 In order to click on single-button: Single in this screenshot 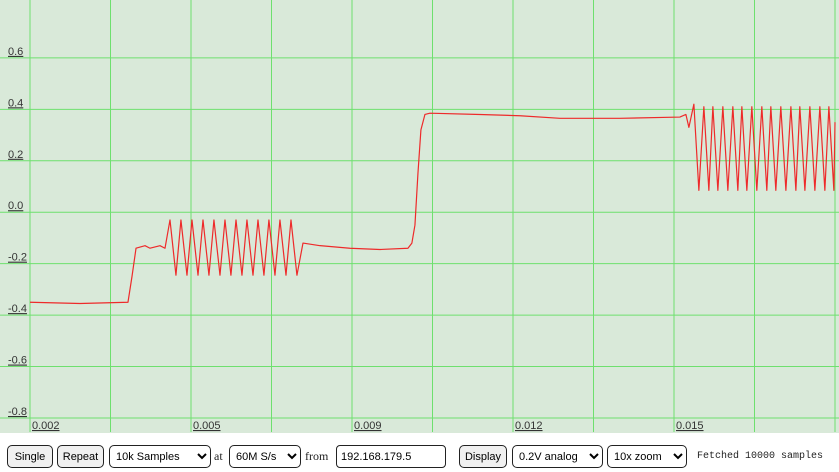, I will do `click(30, 456)`.